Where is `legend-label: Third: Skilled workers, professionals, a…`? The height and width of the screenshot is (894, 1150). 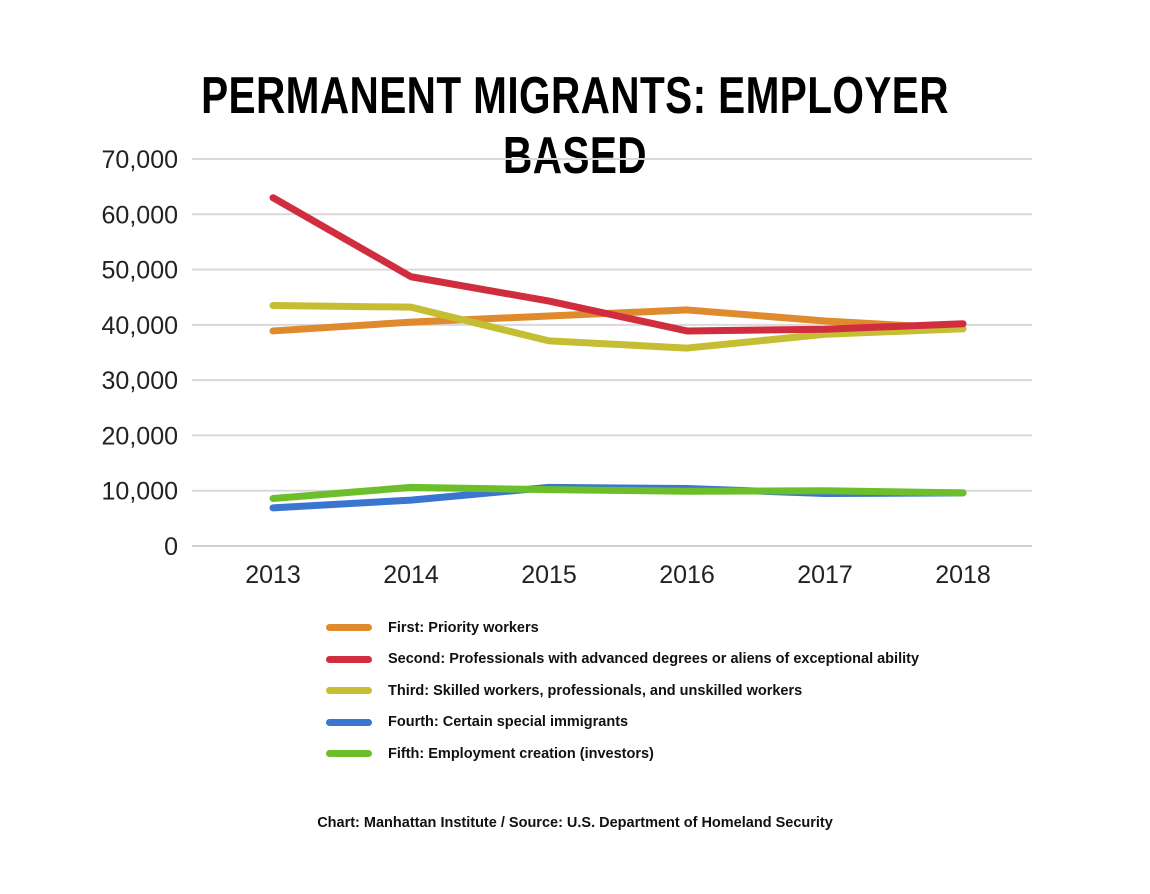
legend-label: Third: Skilled workers, professionals, a… is located at coordinates (595, 690).